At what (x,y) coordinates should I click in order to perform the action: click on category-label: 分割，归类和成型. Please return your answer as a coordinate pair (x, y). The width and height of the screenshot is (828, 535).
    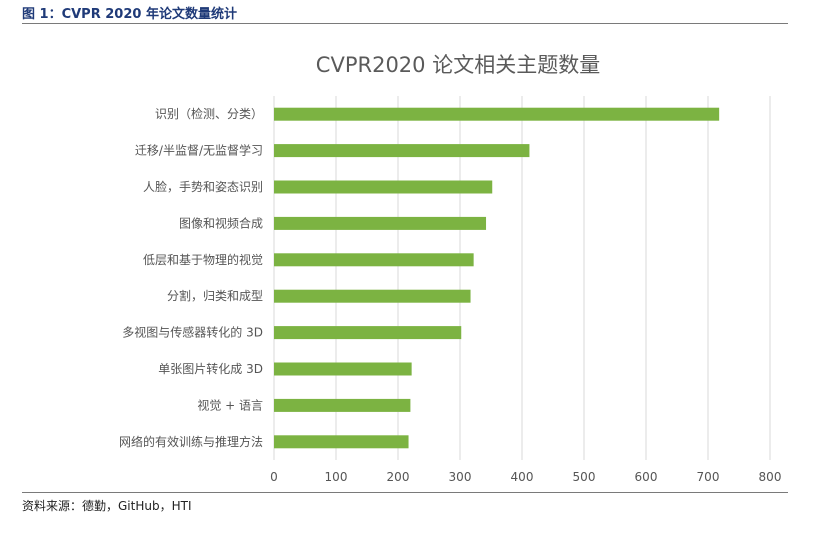
    Looking at the image, I should click on (215, 295).